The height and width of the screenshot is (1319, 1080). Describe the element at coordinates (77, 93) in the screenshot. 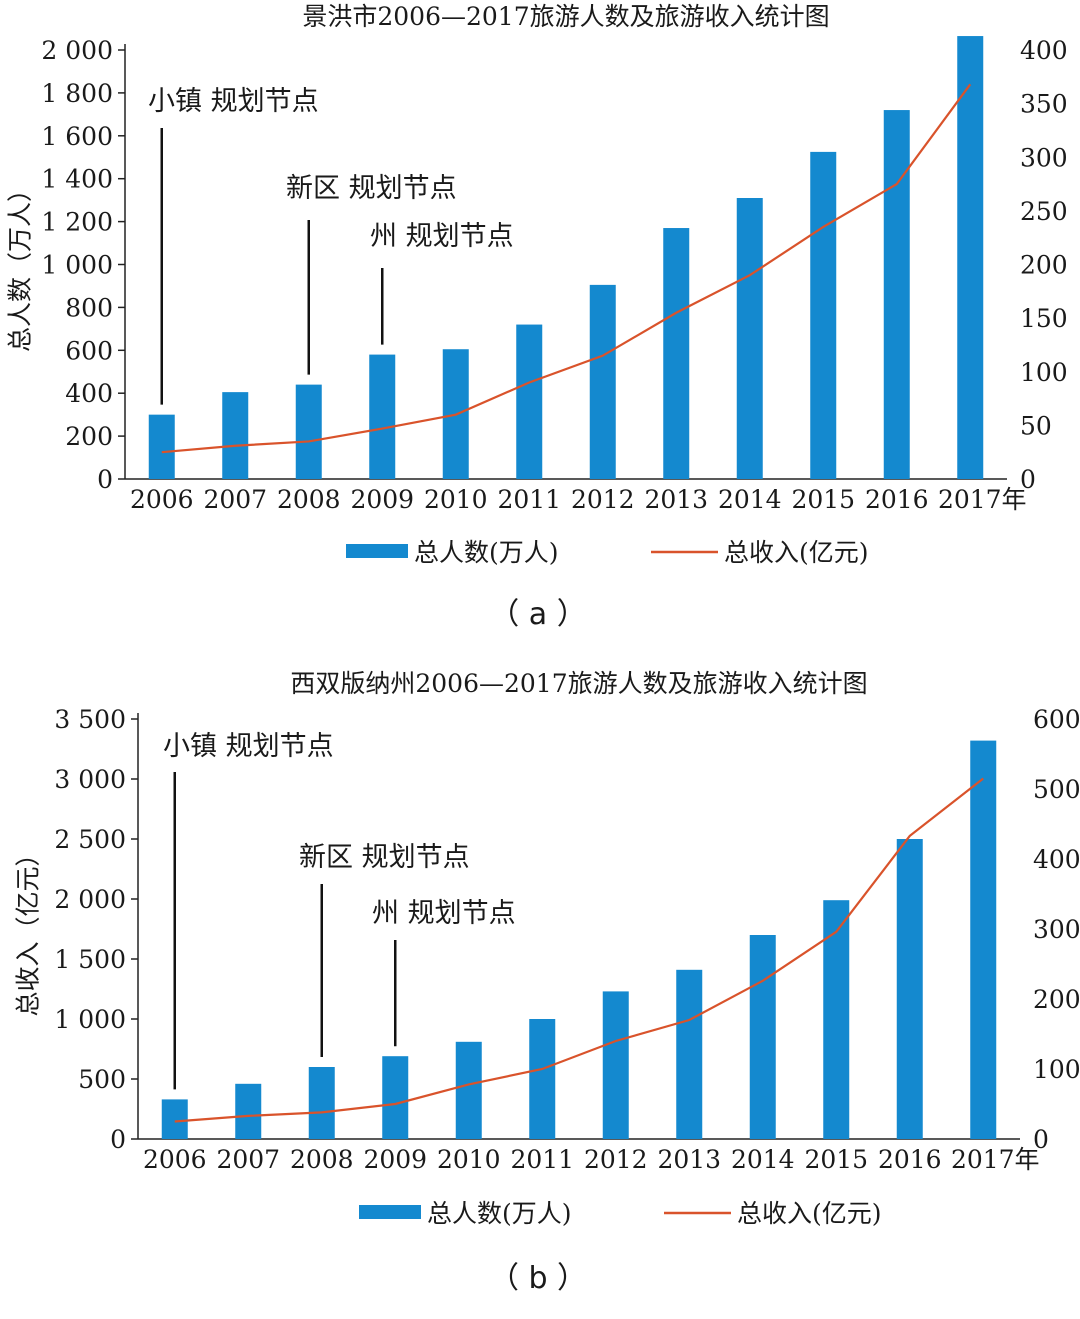

I see `y-left-tick-label: 1 800` at that location.